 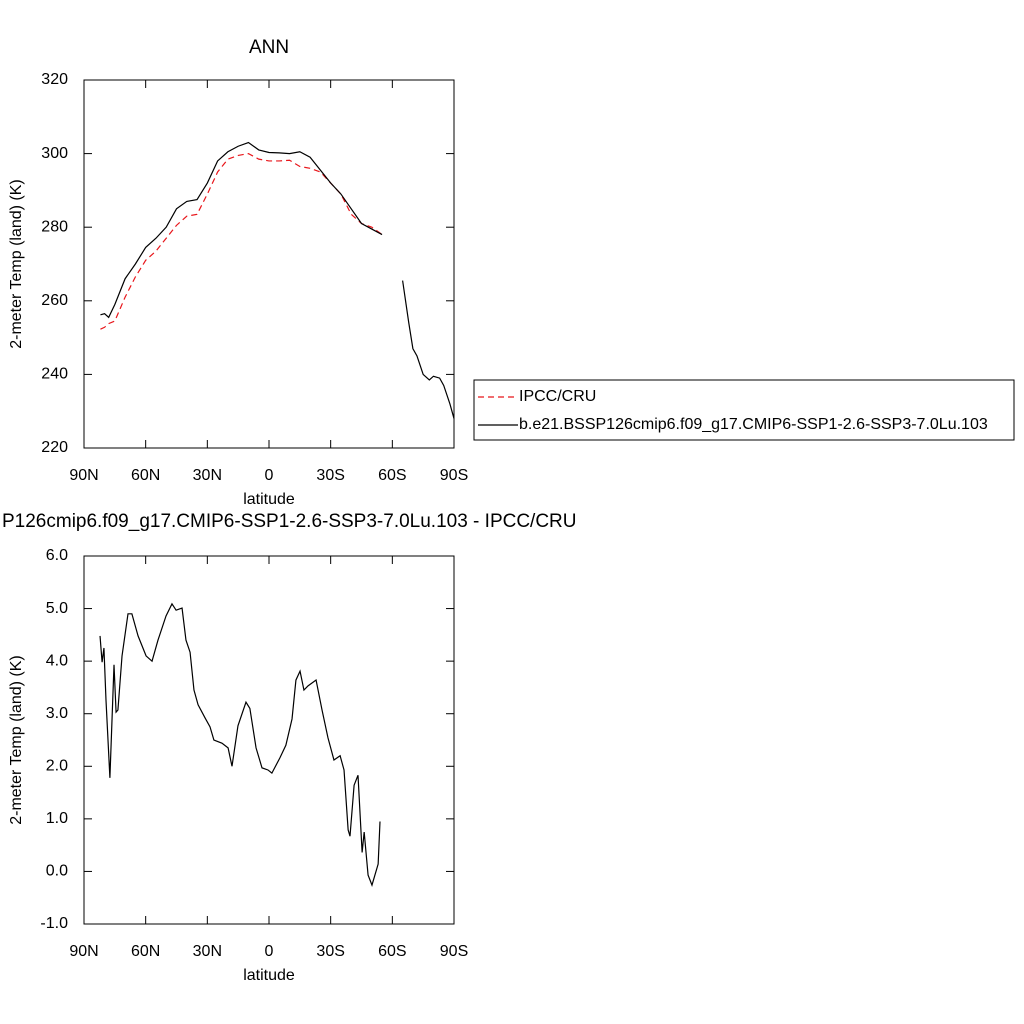 I want to click on y-tick-label: 320, so click(x=54, y=79).